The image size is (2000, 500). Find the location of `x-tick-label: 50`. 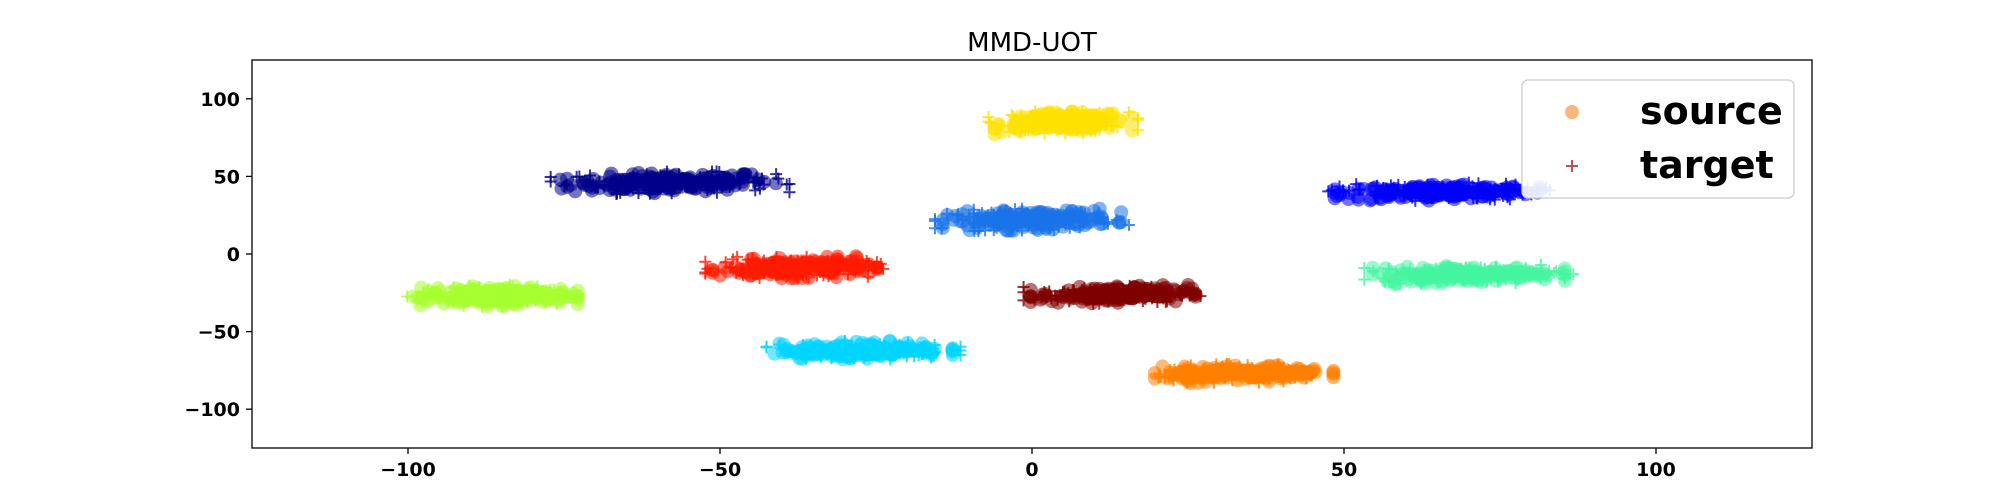

x-tick-label: 50 is located at coordinates (1344, 470).